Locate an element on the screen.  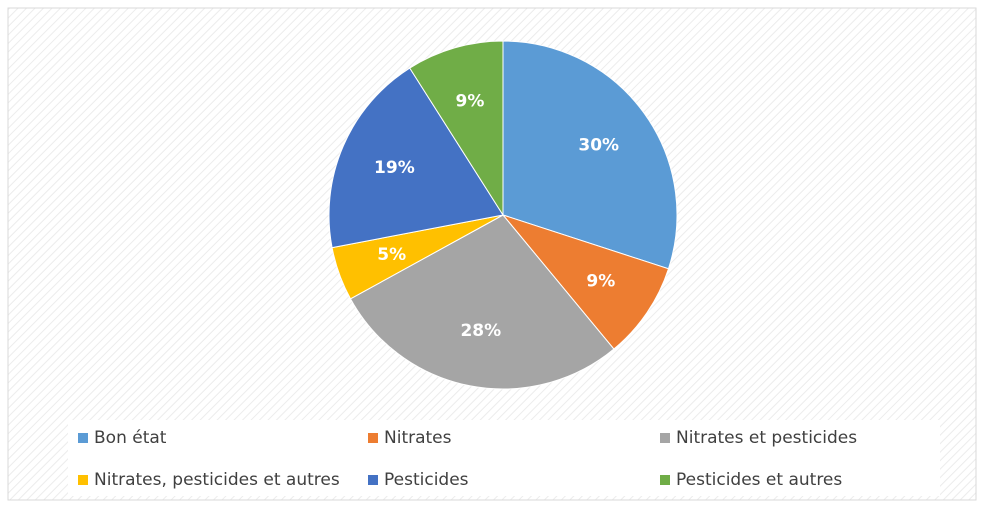
data-label: 5% is located at coordinates (391, 255).